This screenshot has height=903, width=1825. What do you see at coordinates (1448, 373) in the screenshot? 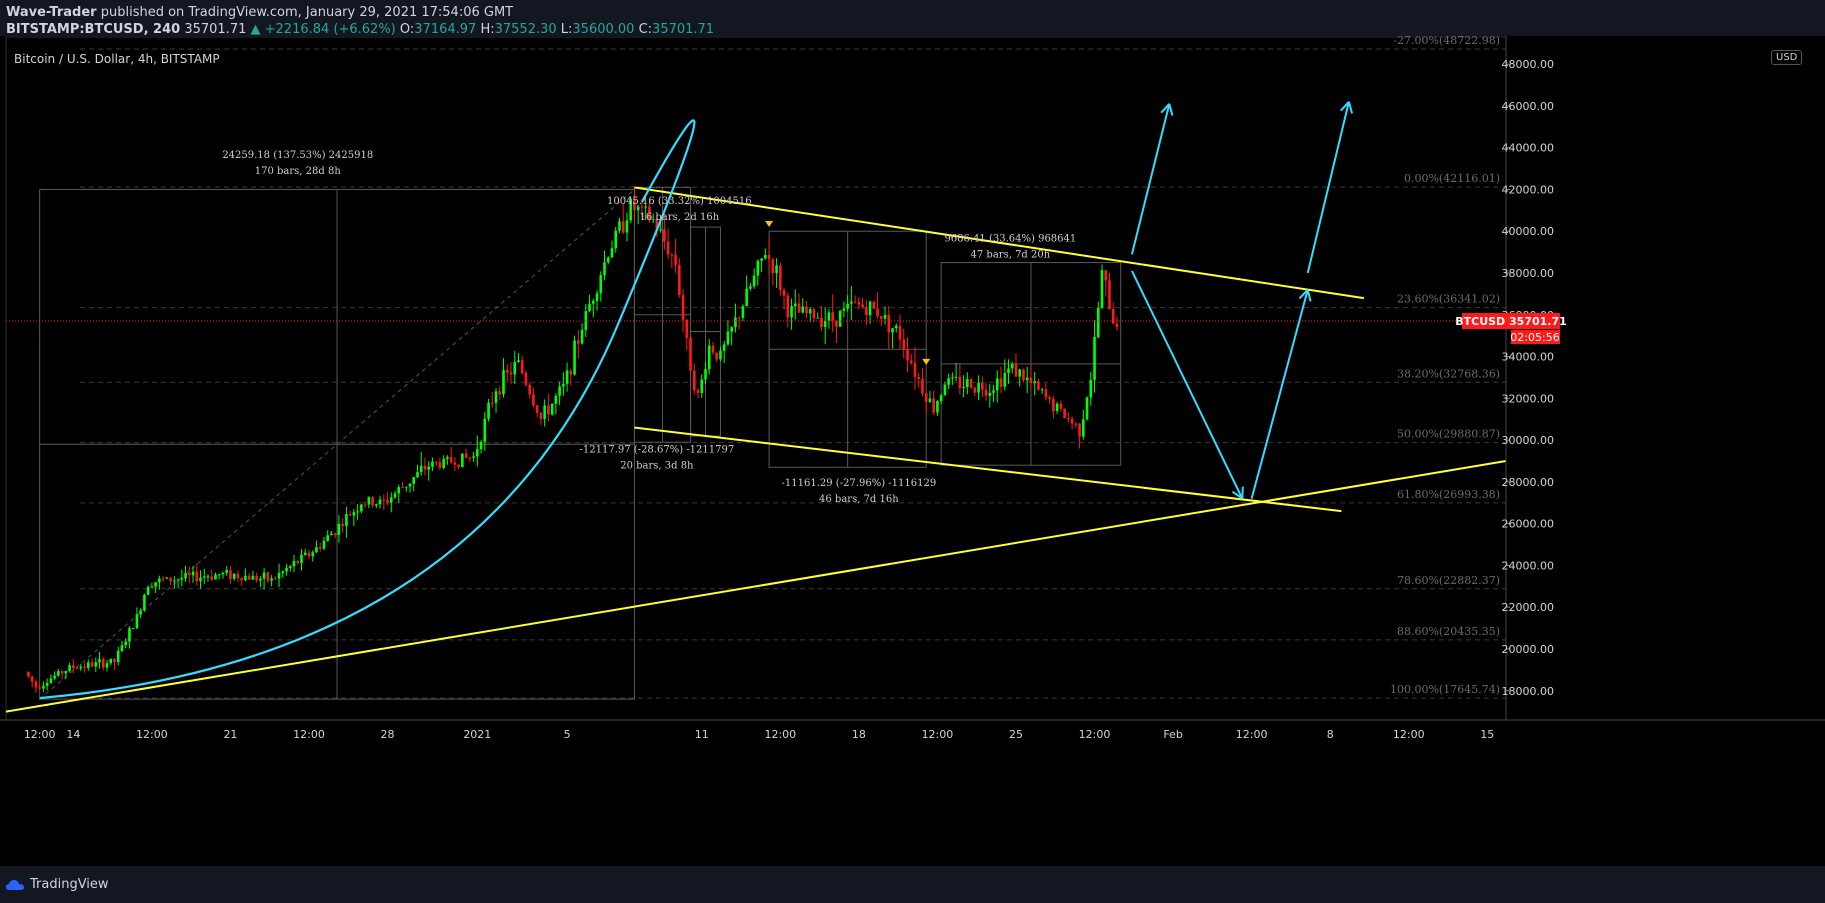
I see `fib-label: 38.20%(32768.36)` at bounding box center [1448, 373].